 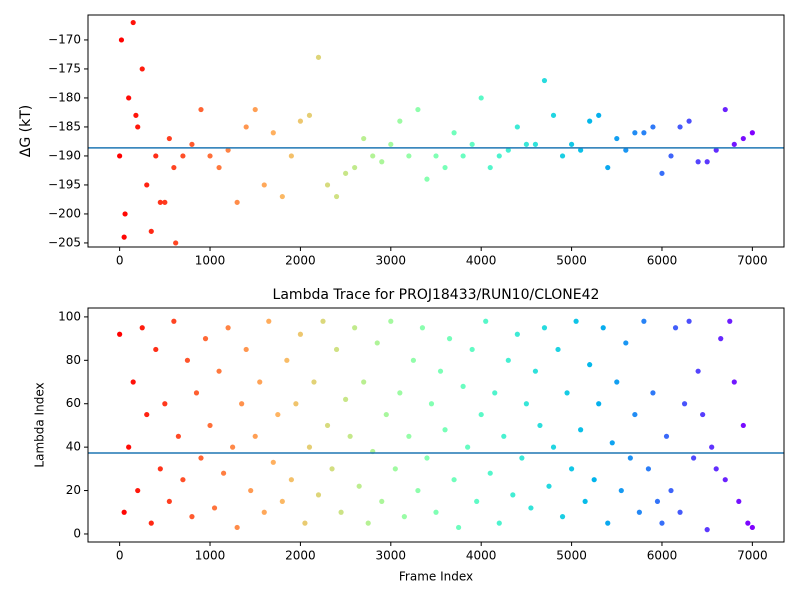 I want to click on chart-title: Lambda Trace for PROJ18433/RUN10/CLONE42, so click(x=436, y=295).